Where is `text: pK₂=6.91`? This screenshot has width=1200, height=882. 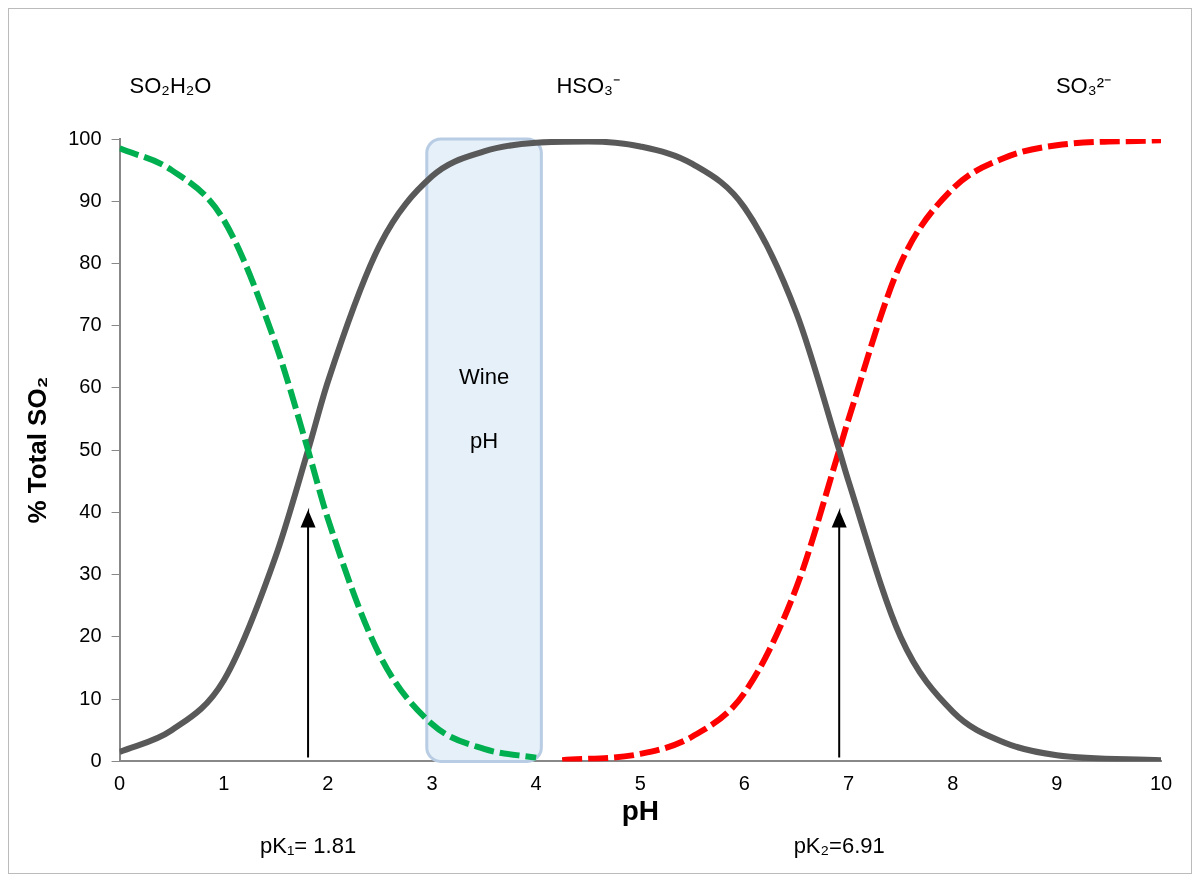
text: pK₂=6.91 is located at coordinates (839, 846).